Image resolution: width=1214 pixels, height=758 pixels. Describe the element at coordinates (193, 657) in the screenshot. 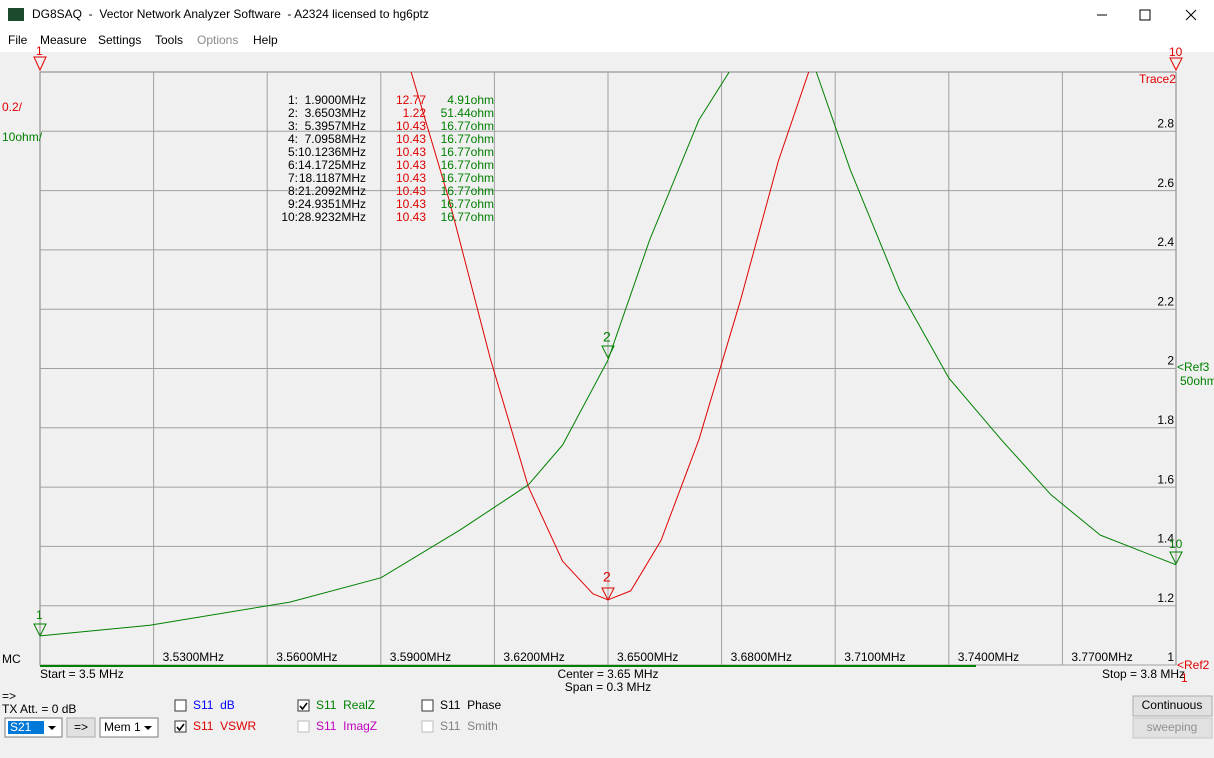

I see `x-tick-label: 3.5300MHz` at that location.